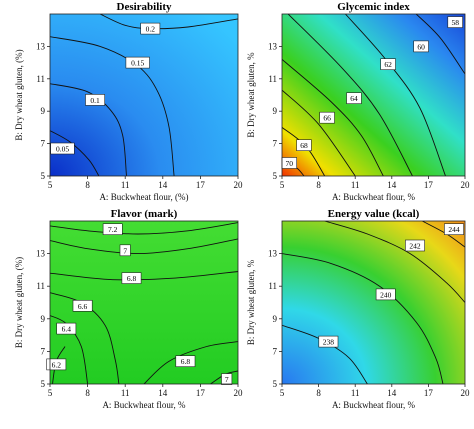  I want to click on contour-label-1: 7.2, so click(113, 229).